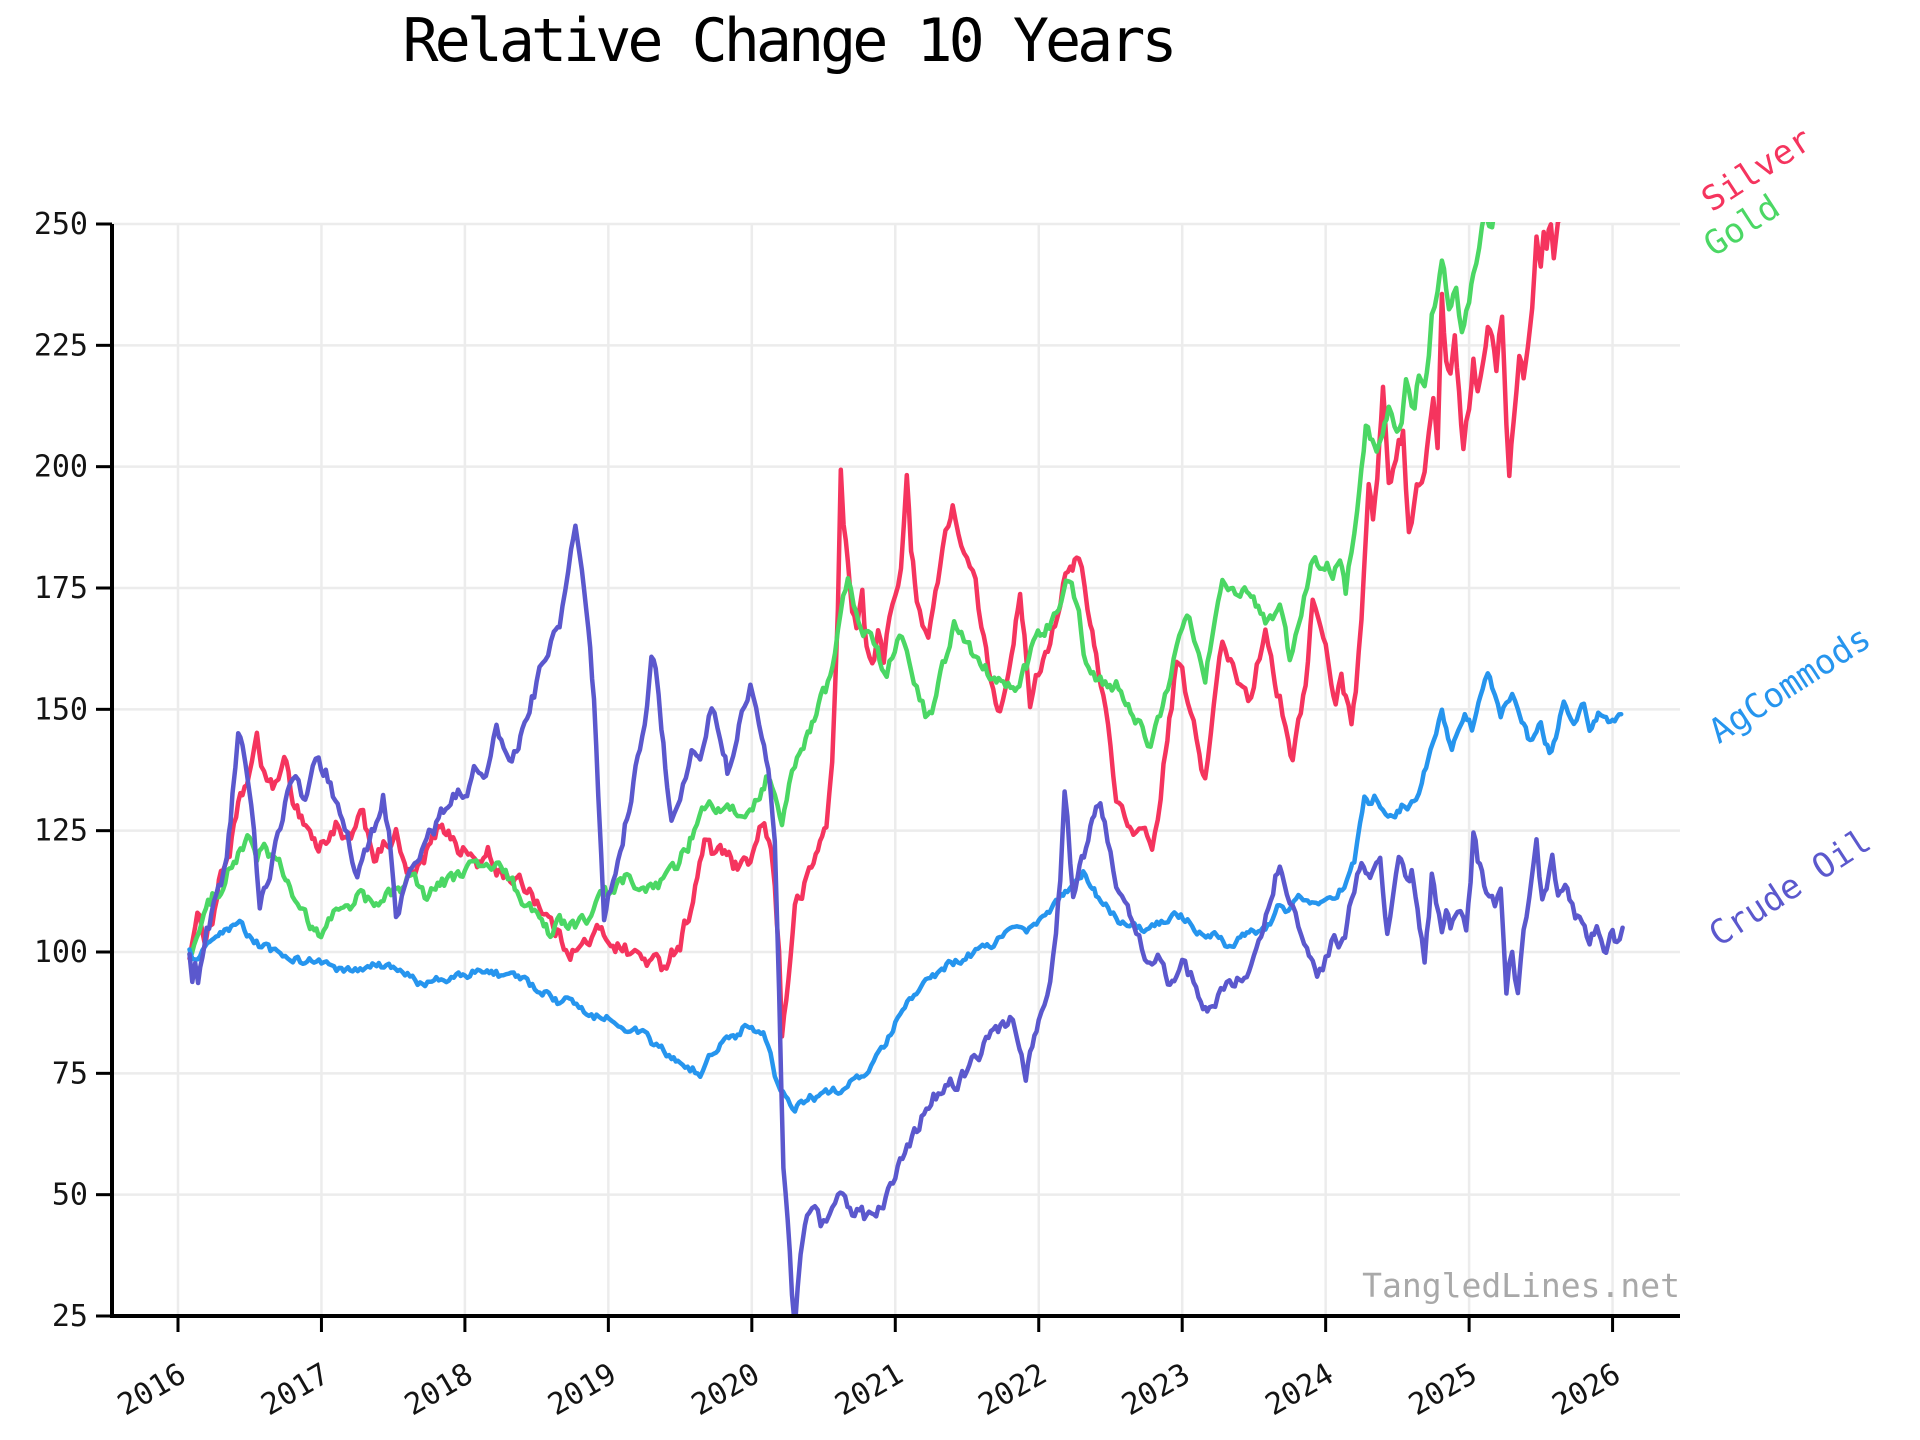 Image resolution: width=1920 pixels, height=1440 pixels. I want to click on y-tick-label: 75, so click(70, 1073).